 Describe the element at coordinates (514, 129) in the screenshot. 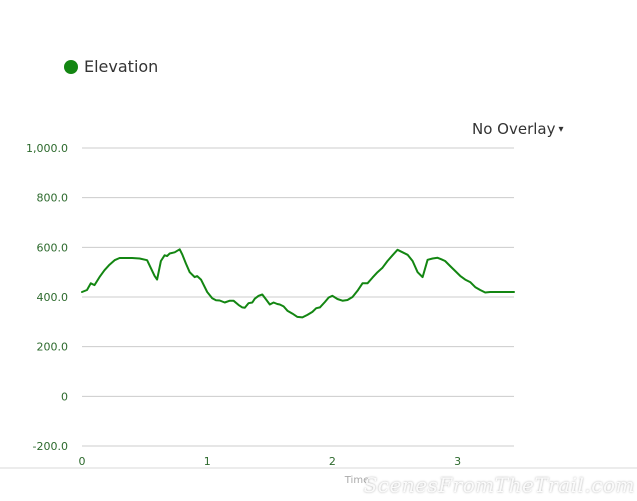

I see `overlay-dropdown-label: No Overlay` at that location.